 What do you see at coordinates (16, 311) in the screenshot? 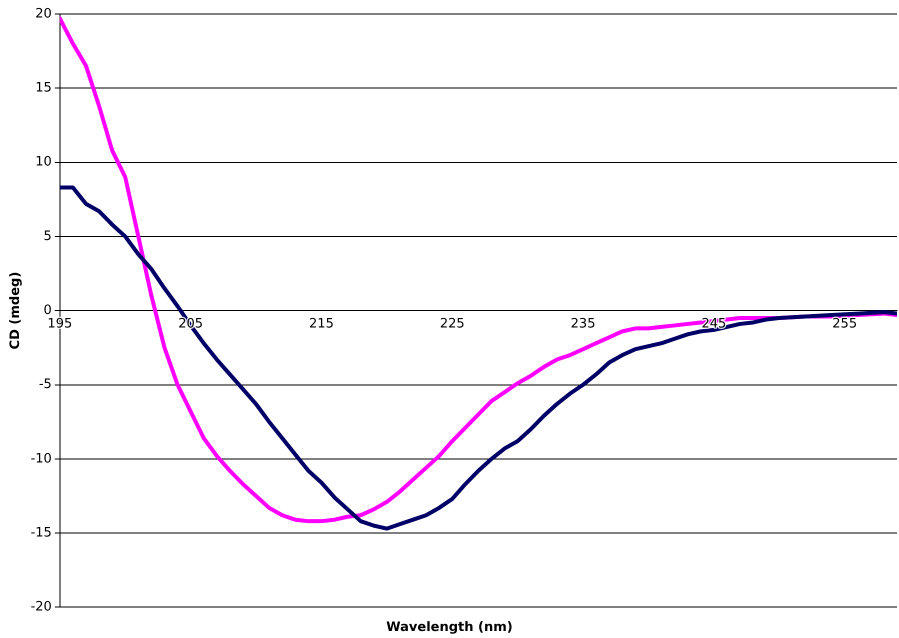
I see `y-axis-title: CD (mdeg)` at bounding box center [16, 311].